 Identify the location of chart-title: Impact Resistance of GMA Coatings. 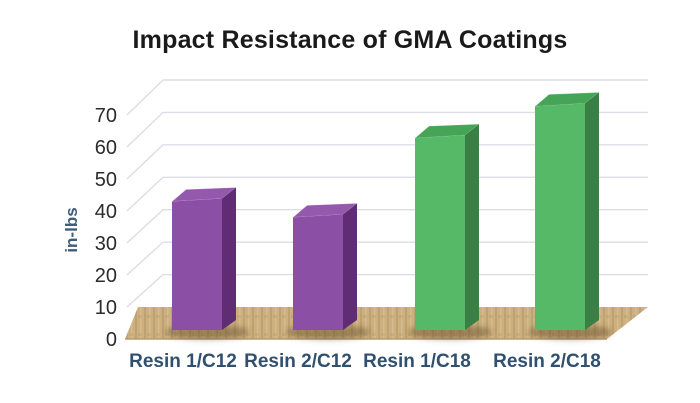
(350, 40).